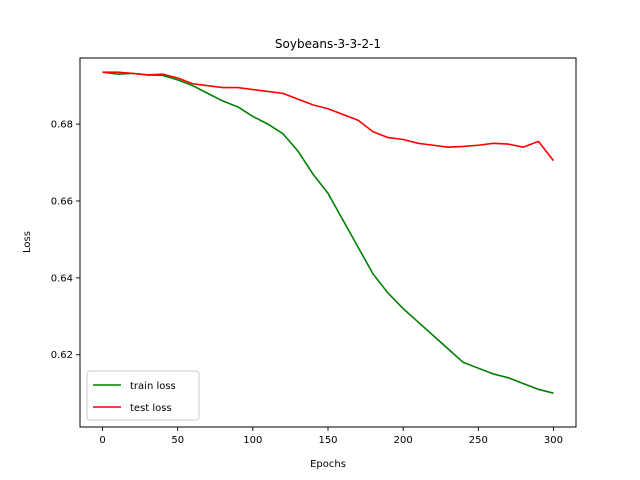 The width and height of the screenshot is (640, 480). Describe the element at coordinates (151, 408) in the screenshot. I see `legend-label-test: test loss` at that location.